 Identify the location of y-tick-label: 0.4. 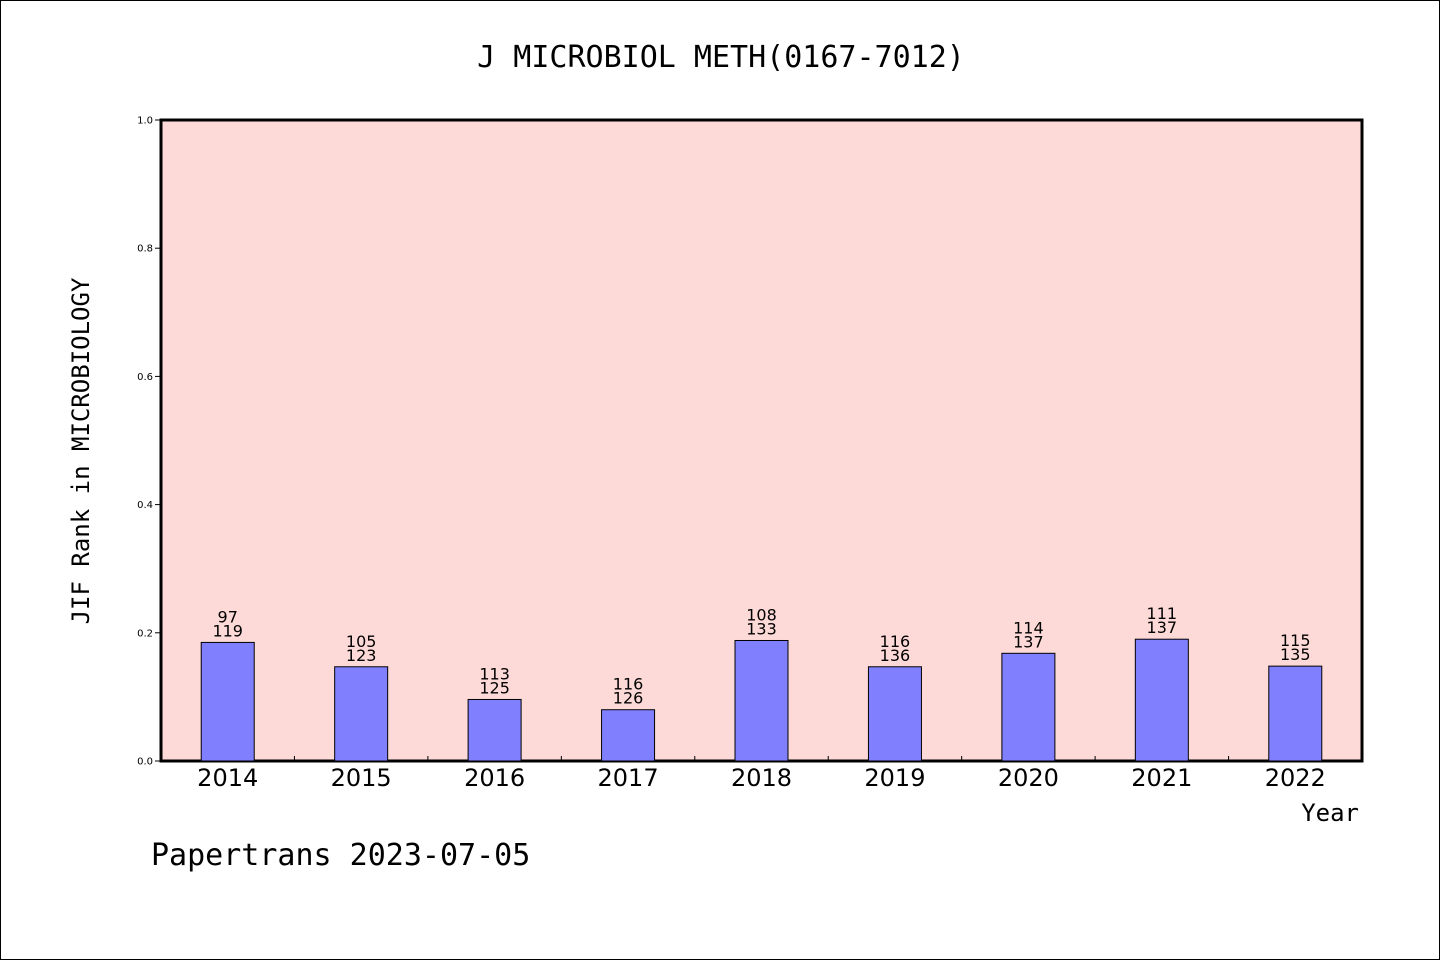
(145, 505).